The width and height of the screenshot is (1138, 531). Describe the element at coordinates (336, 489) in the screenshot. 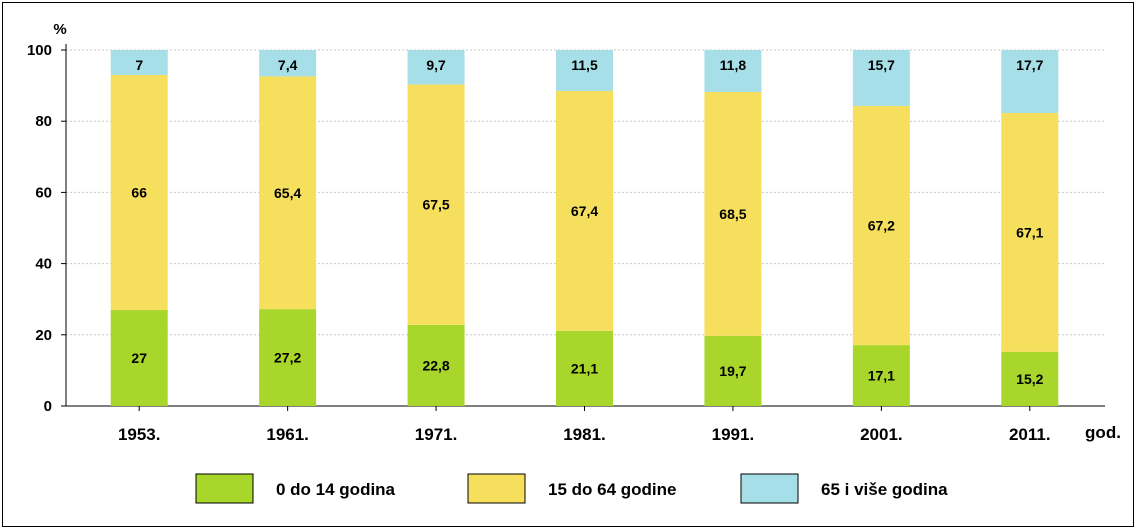

I see `legend-label: 0 do 14 godina` at that location.